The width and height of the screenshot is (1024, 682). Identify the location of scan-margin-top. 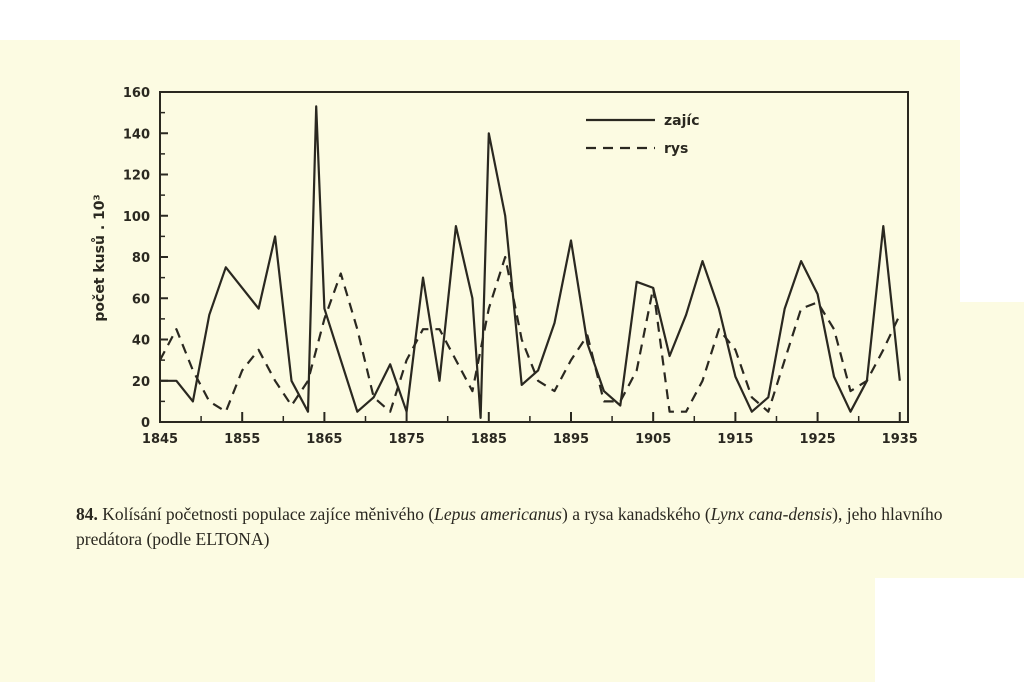
(512, 20).